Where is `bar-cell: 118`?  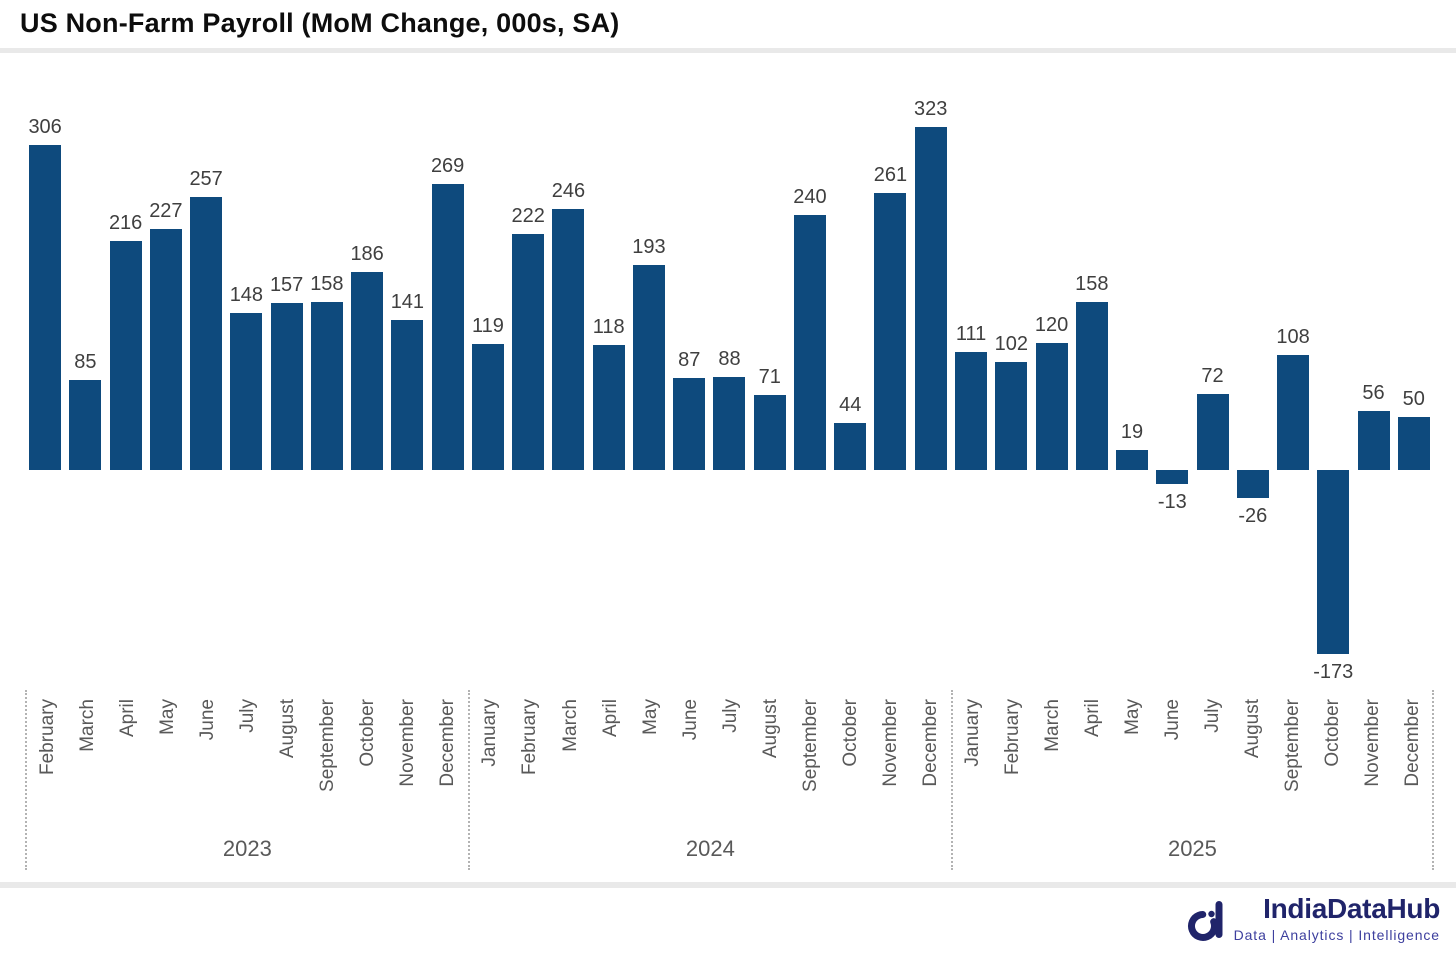
bar-cell: 118 is located at coordinates (609, 390).